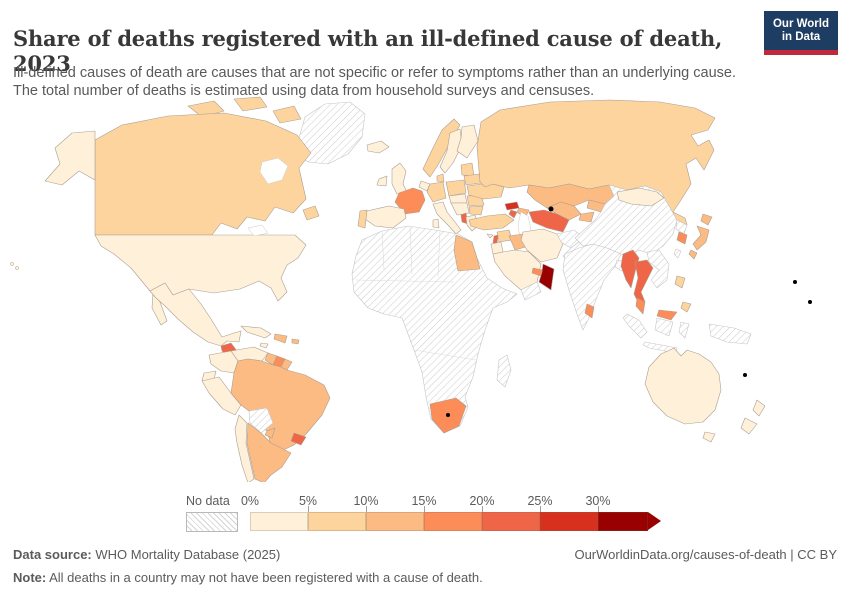  Describe the element at coordinates (635, 326) in the screenshot. I see `country-indonesia-sumatra` at that location.